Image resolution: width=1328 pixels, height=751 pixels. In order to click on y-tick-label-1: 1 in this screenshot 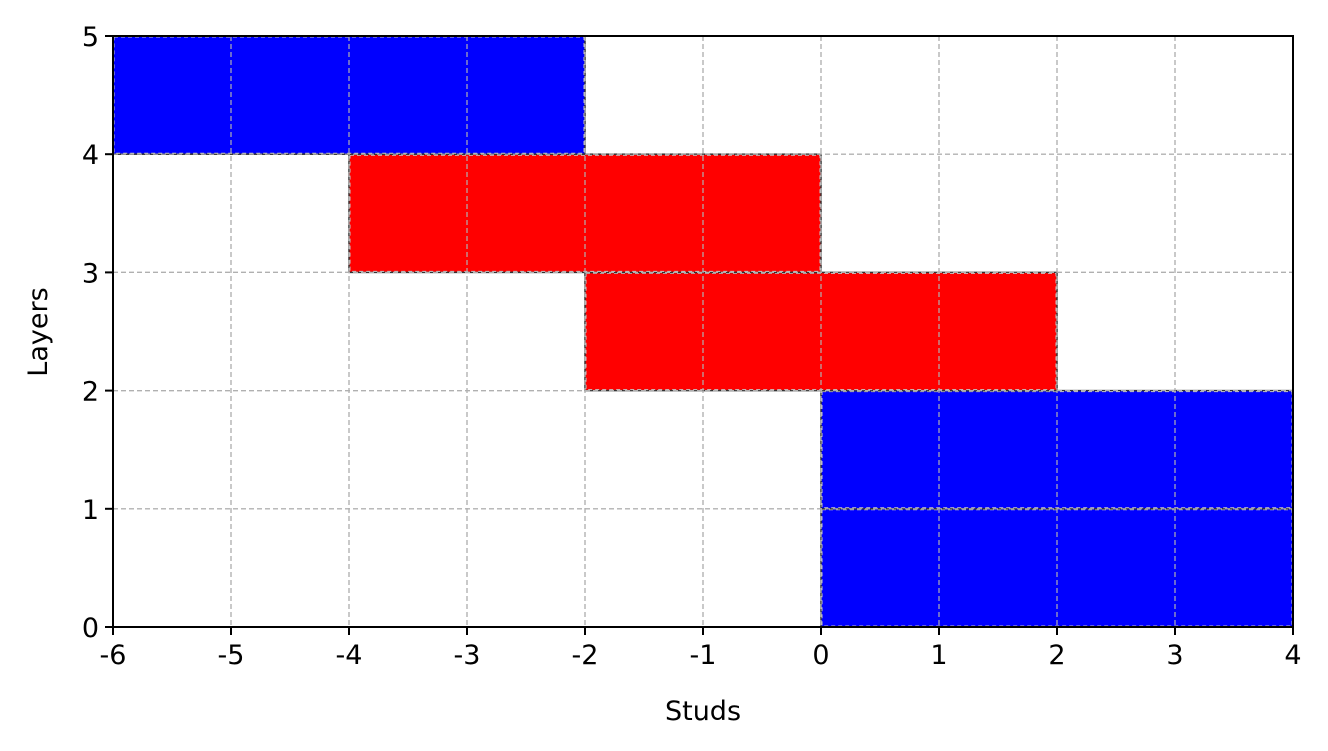, I will do `click(90, 510)`.